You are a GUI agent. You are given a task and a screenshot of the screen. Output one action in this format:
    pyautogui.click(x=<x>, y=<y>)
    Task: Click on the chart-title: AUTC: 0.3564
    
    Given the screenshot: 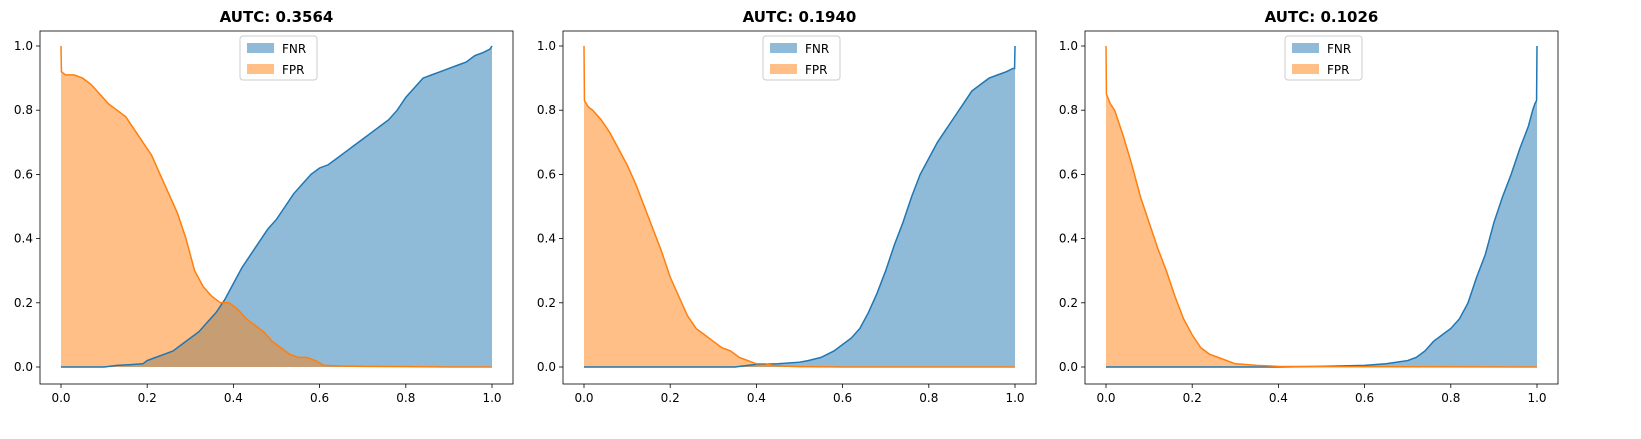 What is the action you would take?
    pyautogui.click(x=277, y=17)
    